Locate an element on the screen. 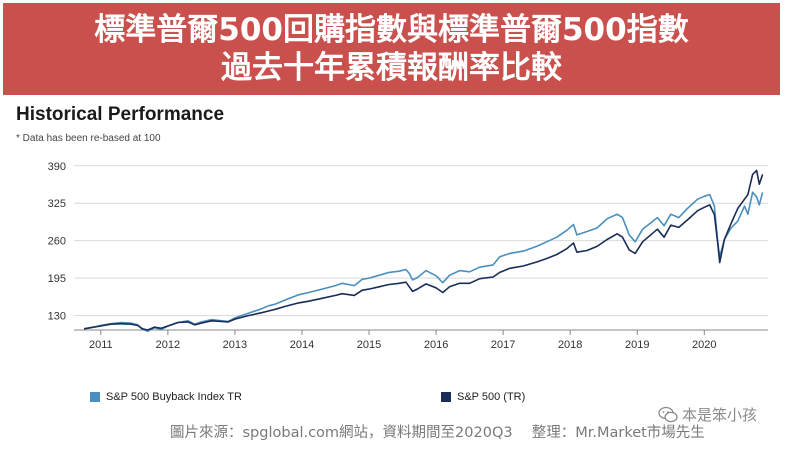 The width and height of the screenshot is (800, 453). banner-title-line-2: 過去十年累積報酬率比較 is located at coordinates (391, 68).